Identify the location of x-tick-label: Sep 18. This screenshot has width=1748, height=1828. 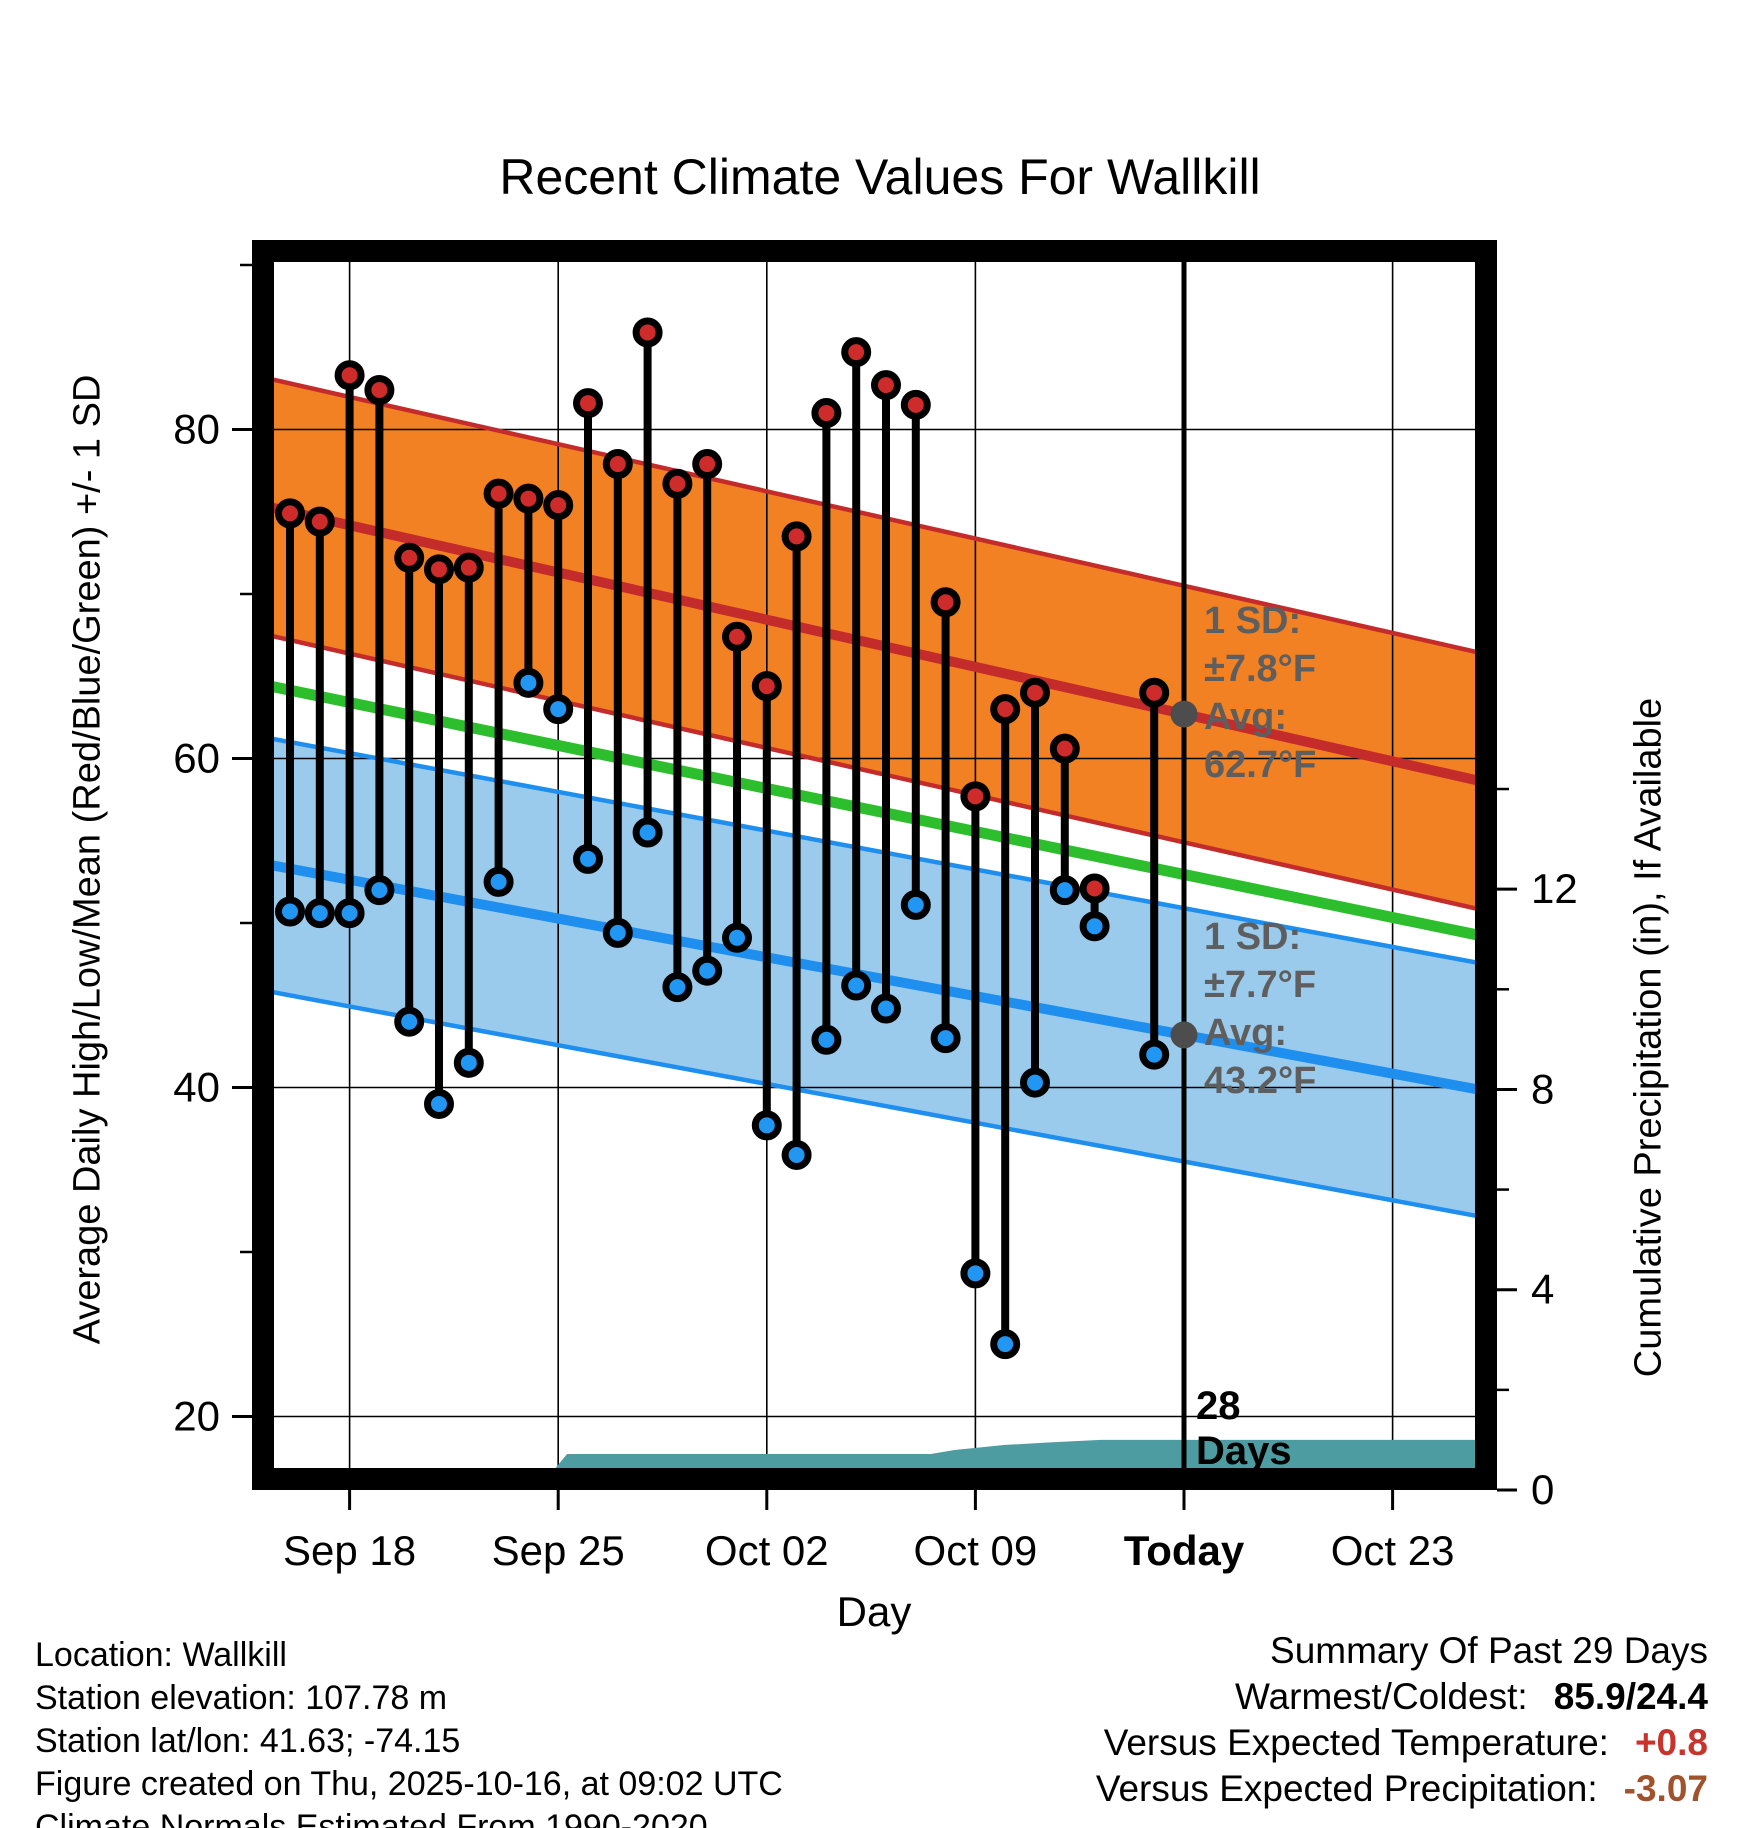
(349, 1550).